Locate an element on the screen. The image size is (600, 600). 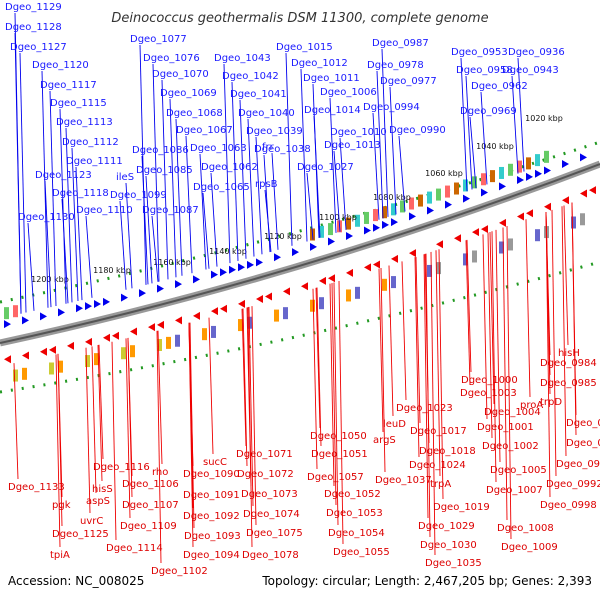
gene-label: Dgeo_1023 is located at coordinates (424, 408).